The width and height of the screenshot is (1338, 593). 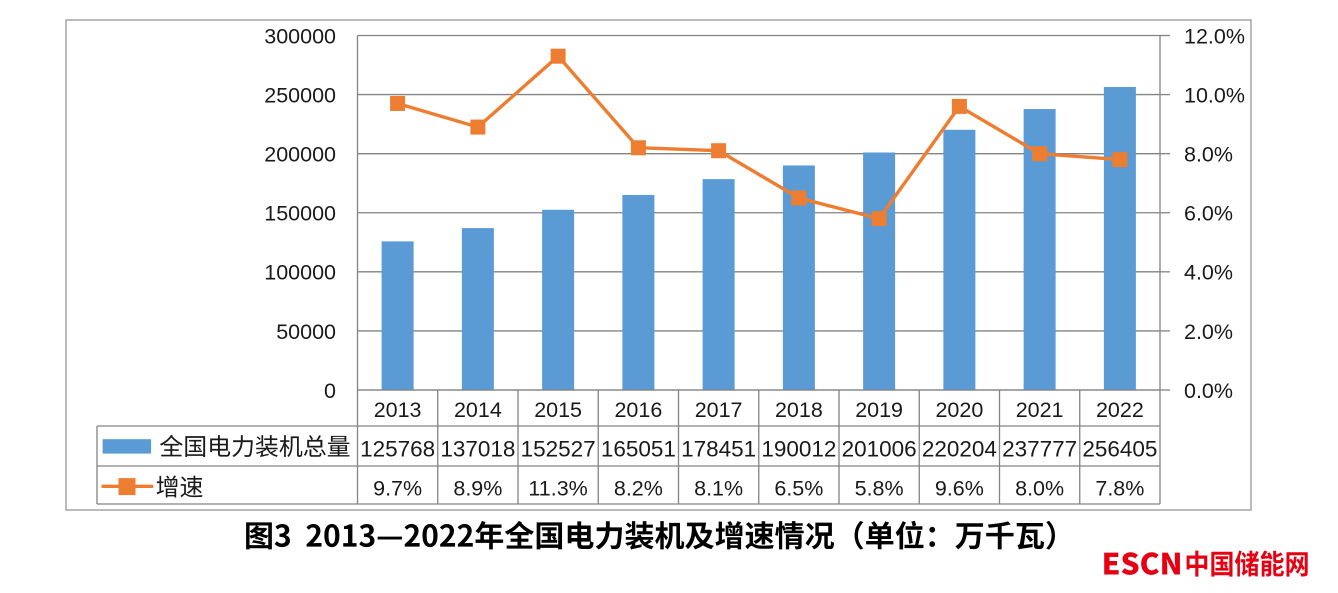 What do you see at coordinates (1040, 410) in the screenshot?
I see `svg-text: 2021` at bounding box center [1040, 410].